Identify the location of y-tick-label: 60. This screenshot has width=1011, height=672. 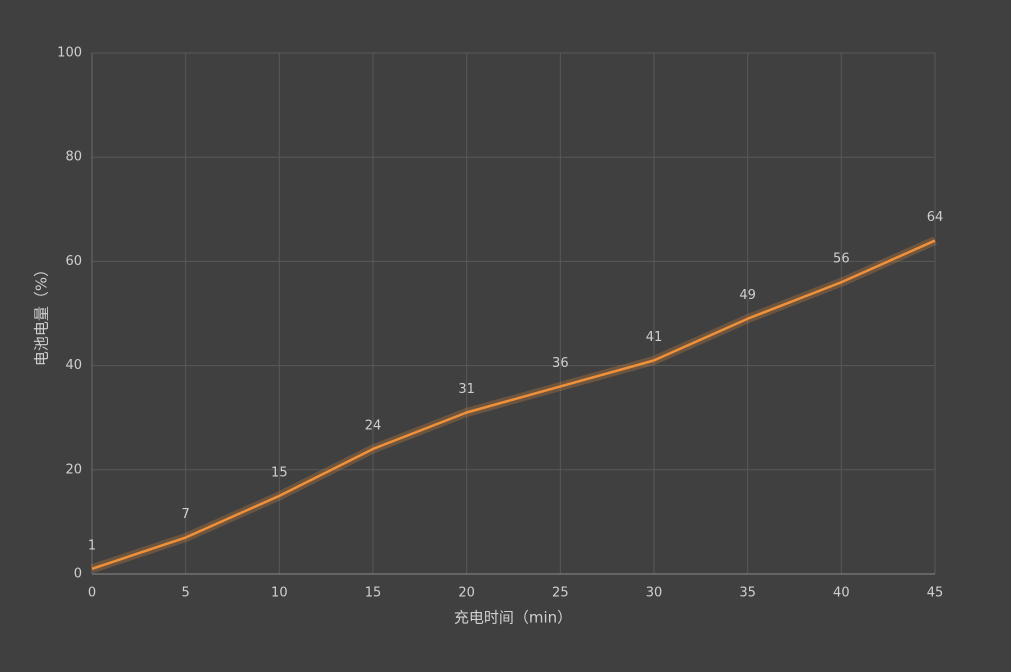
(73, 261).